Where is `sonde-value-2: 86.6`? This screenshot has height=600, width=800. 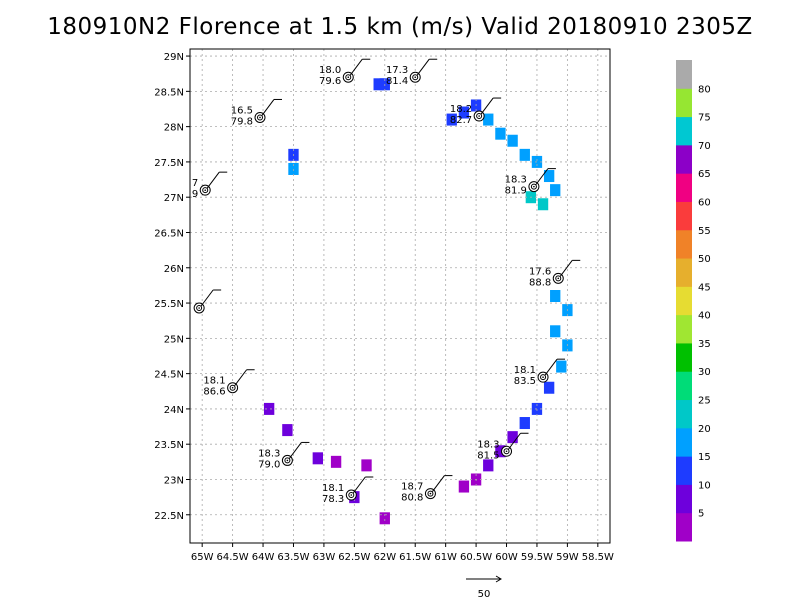 sonde-value-2: 86.6 is located at coordinates (214, 392).